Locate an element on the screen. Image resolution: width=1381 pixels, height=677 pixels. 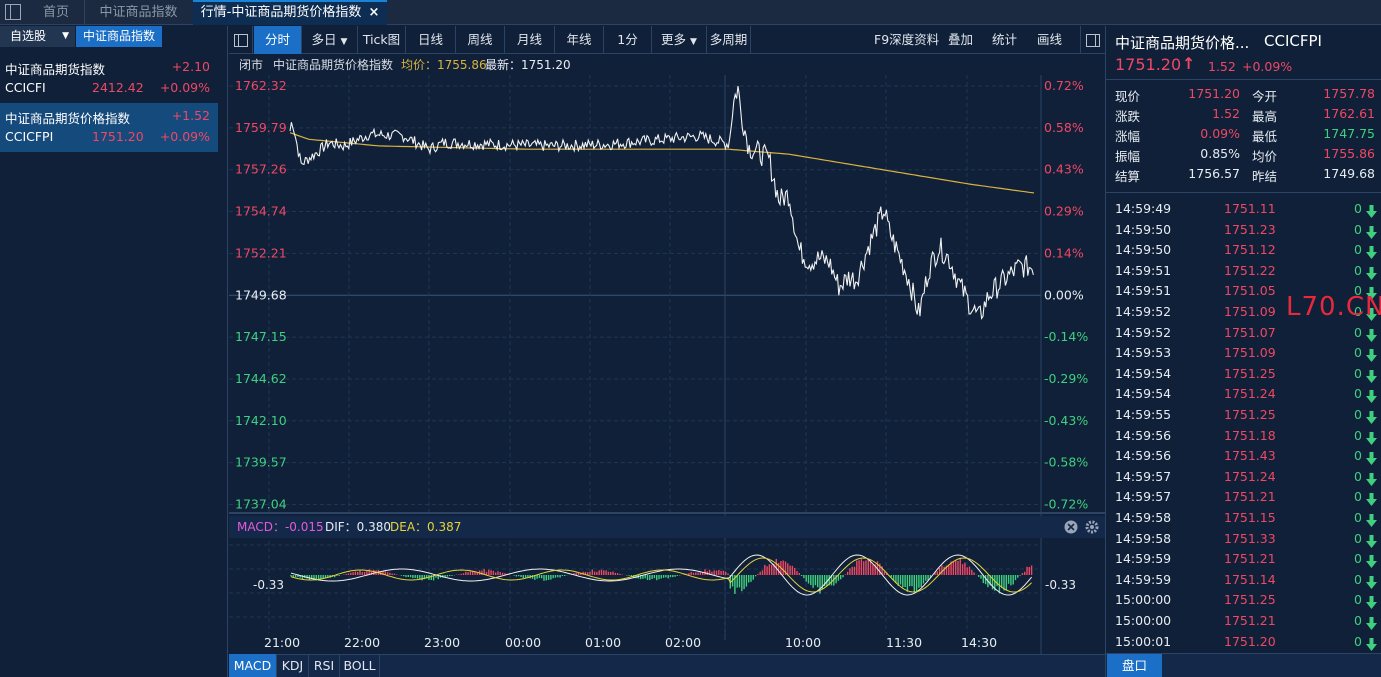
price-tick: 1742.10 is located at coordinates (261, 420).